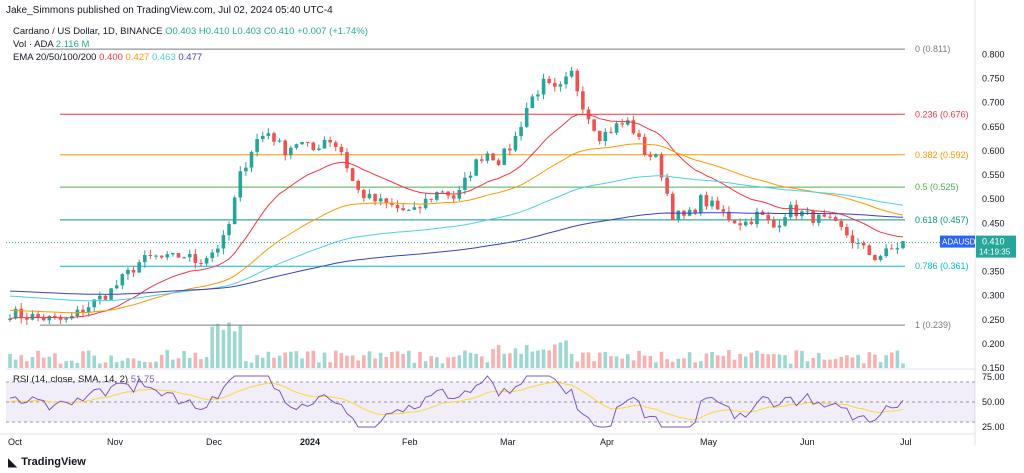 This screenshot has width=1024, height=473. Describe the element at coordinates (111, 57) in the screenshot. I see `ema20-value: 0.400` at that location.